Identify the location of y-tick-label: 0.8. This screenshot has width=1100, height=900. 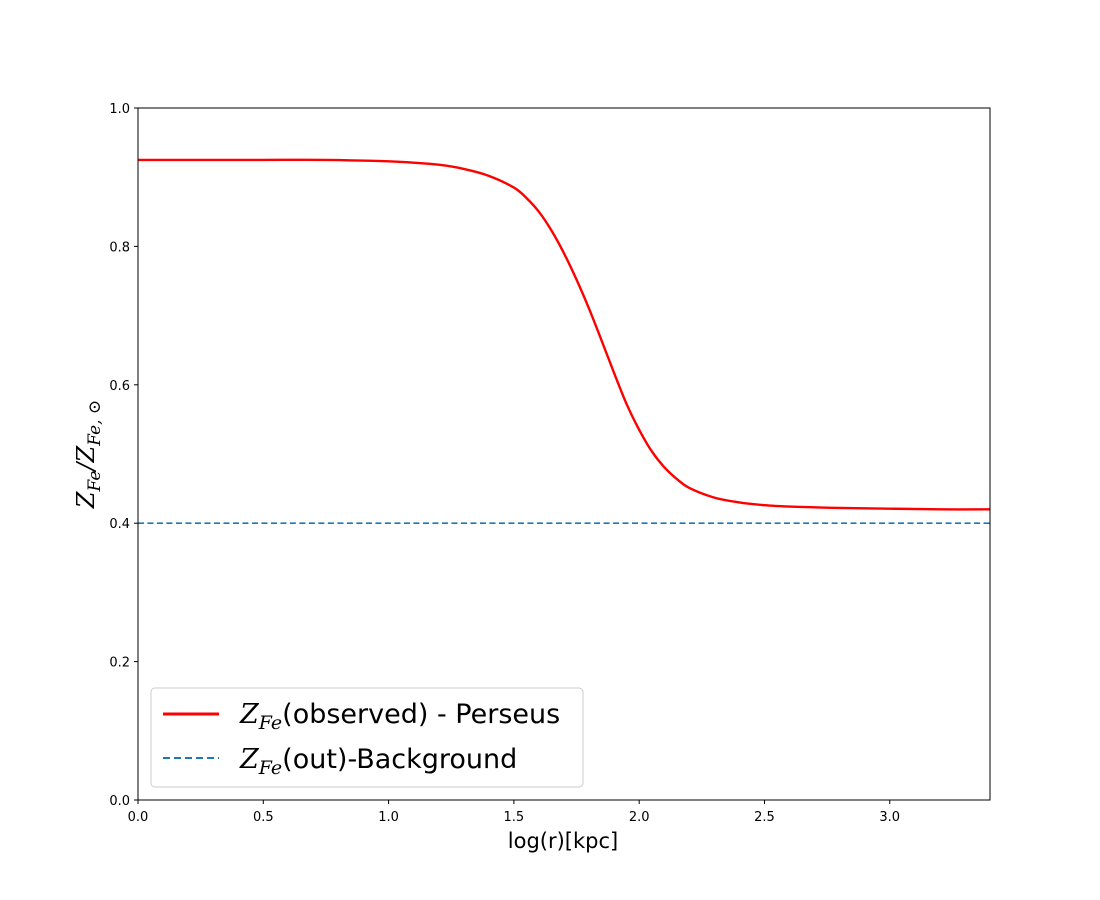
(119, 247).